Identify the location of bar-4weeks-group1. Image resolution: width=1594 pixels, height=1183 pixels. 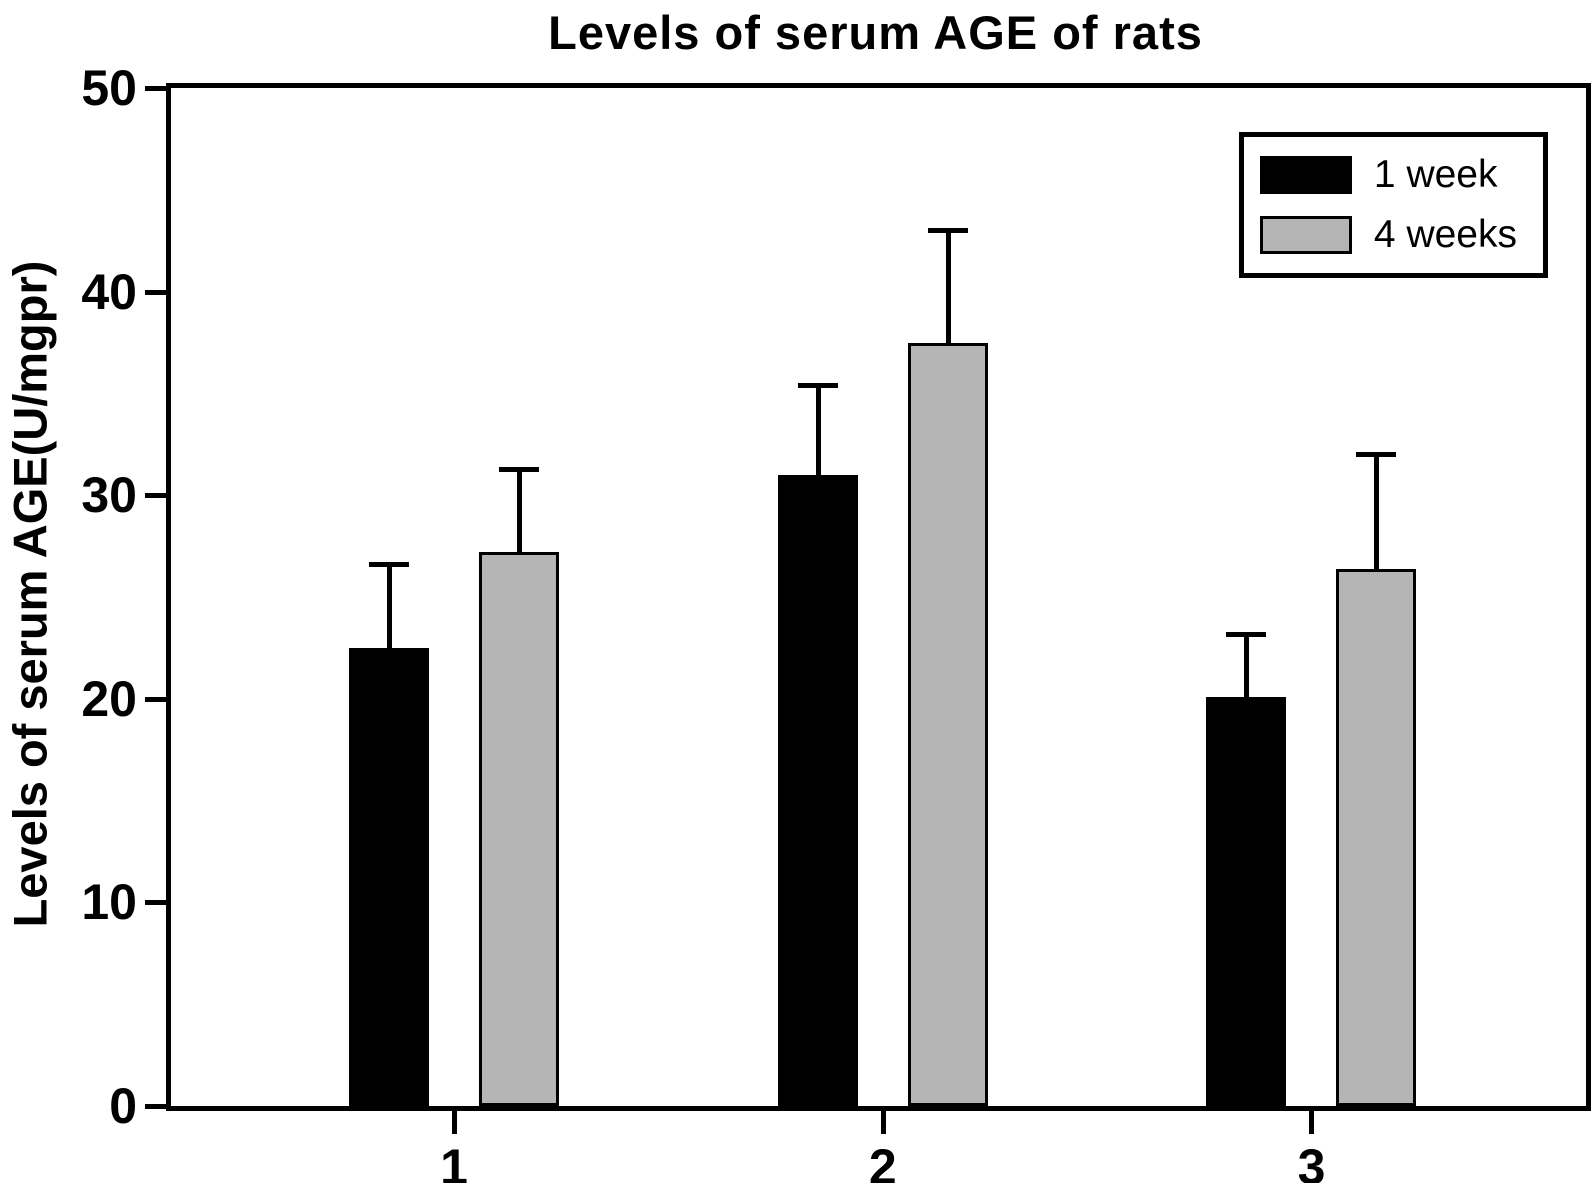
(519, 829).